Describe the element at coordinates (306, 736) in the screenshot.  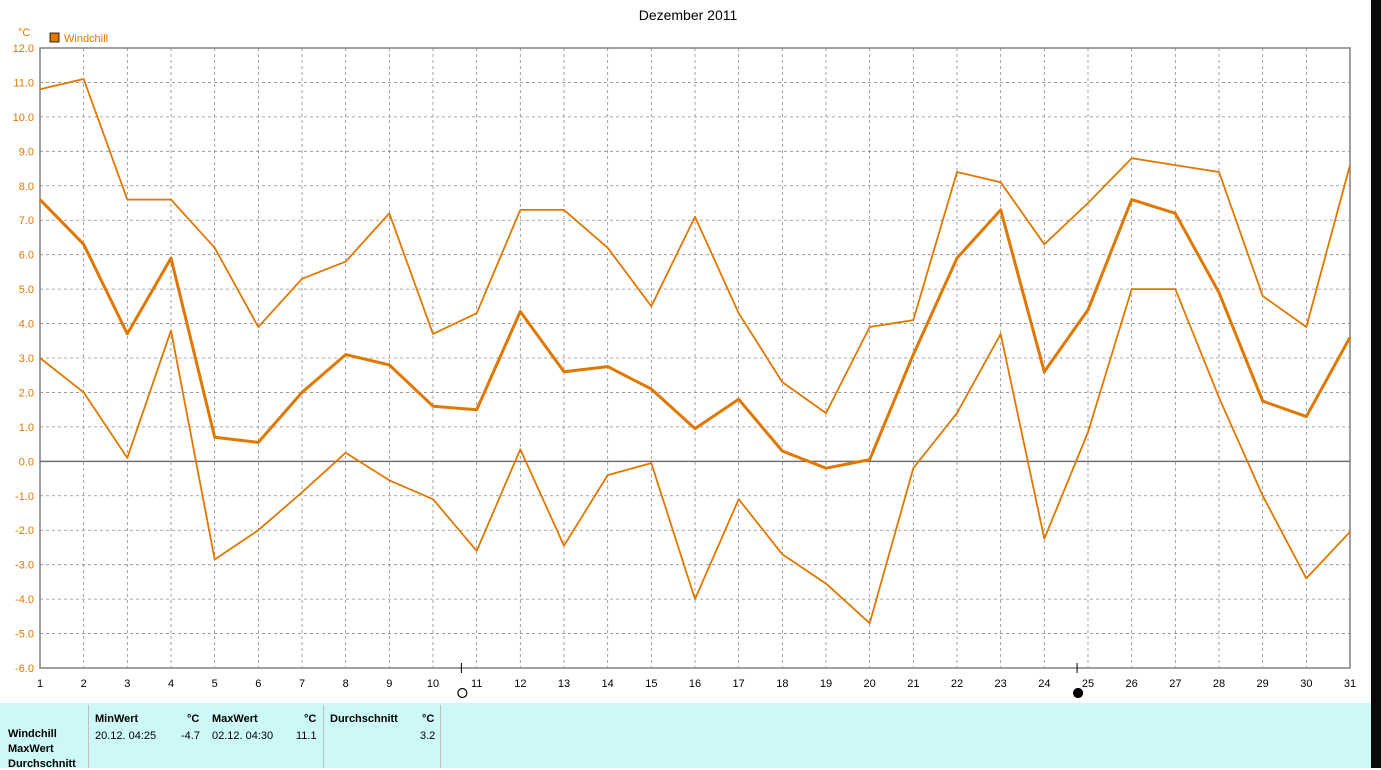
I see `max-value: 11.1` at that location.